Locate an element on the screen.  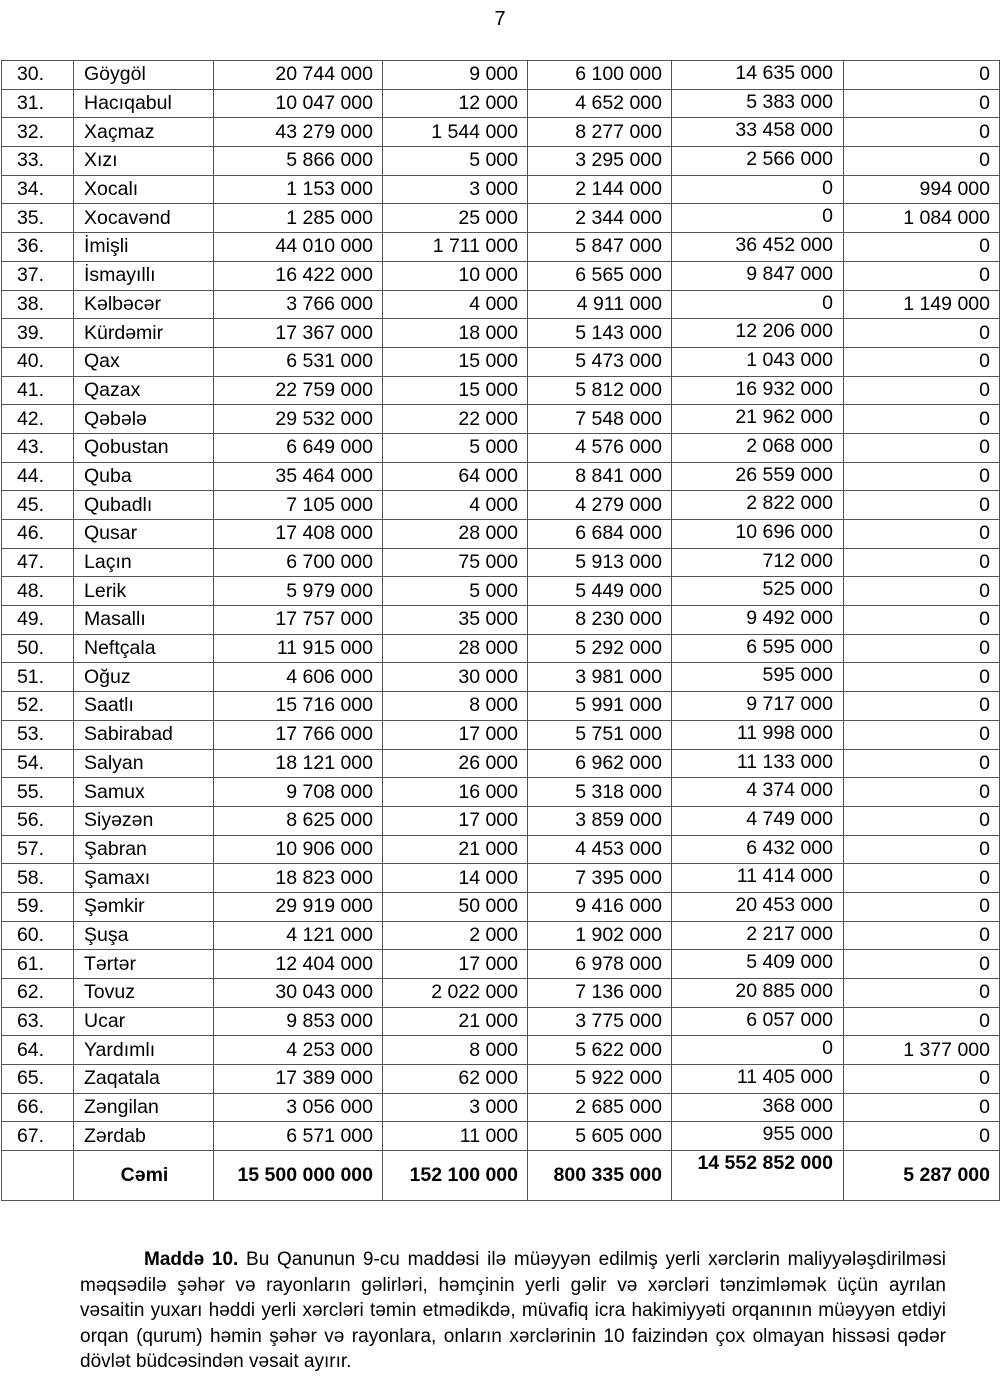
district-name: Zaqatala is located at coordinates (143, 1079).